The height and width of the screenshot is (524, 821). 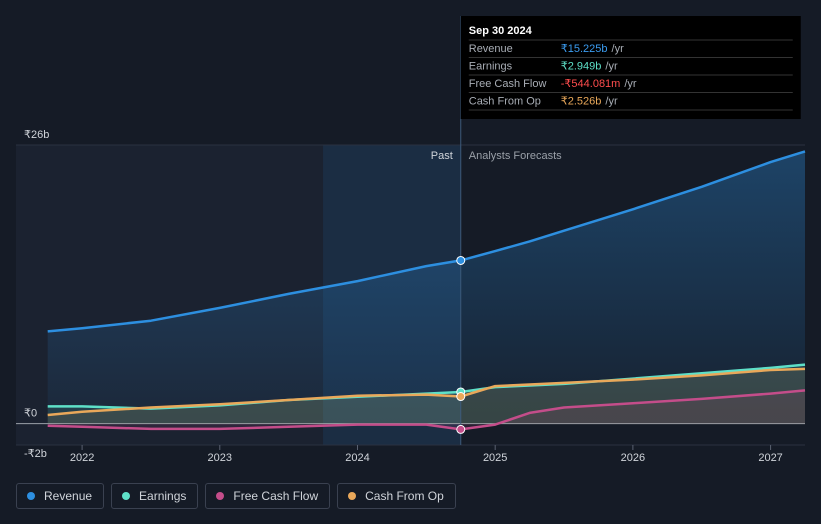 What do you see at coordinates (591, 84) in the screenshot?
I see `tooltip-value-number: -₹544.081m` at bounding box center [591, 84].